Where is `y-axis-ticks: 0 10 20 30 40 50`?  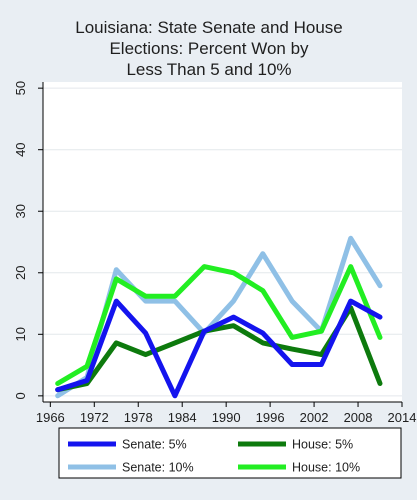
y-axis-ticks: 0 10 20 30 40 50 is located at coordinates (28, 240).